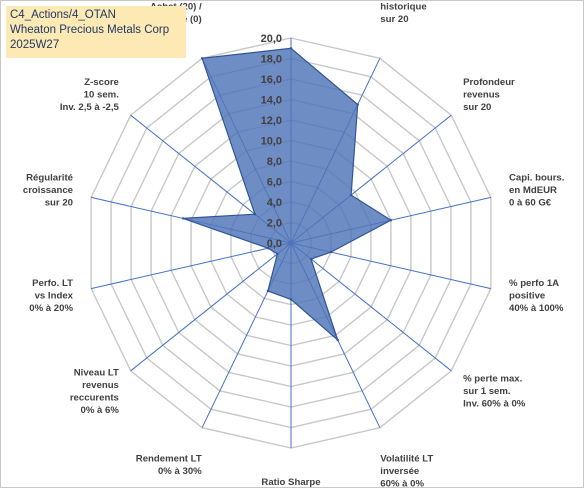 Image resolution: width=584 pixels, height=488 pixels. I want to click on axis-label: Niveau LT revenus reccurents 0% à 6%, so click(95, 391).